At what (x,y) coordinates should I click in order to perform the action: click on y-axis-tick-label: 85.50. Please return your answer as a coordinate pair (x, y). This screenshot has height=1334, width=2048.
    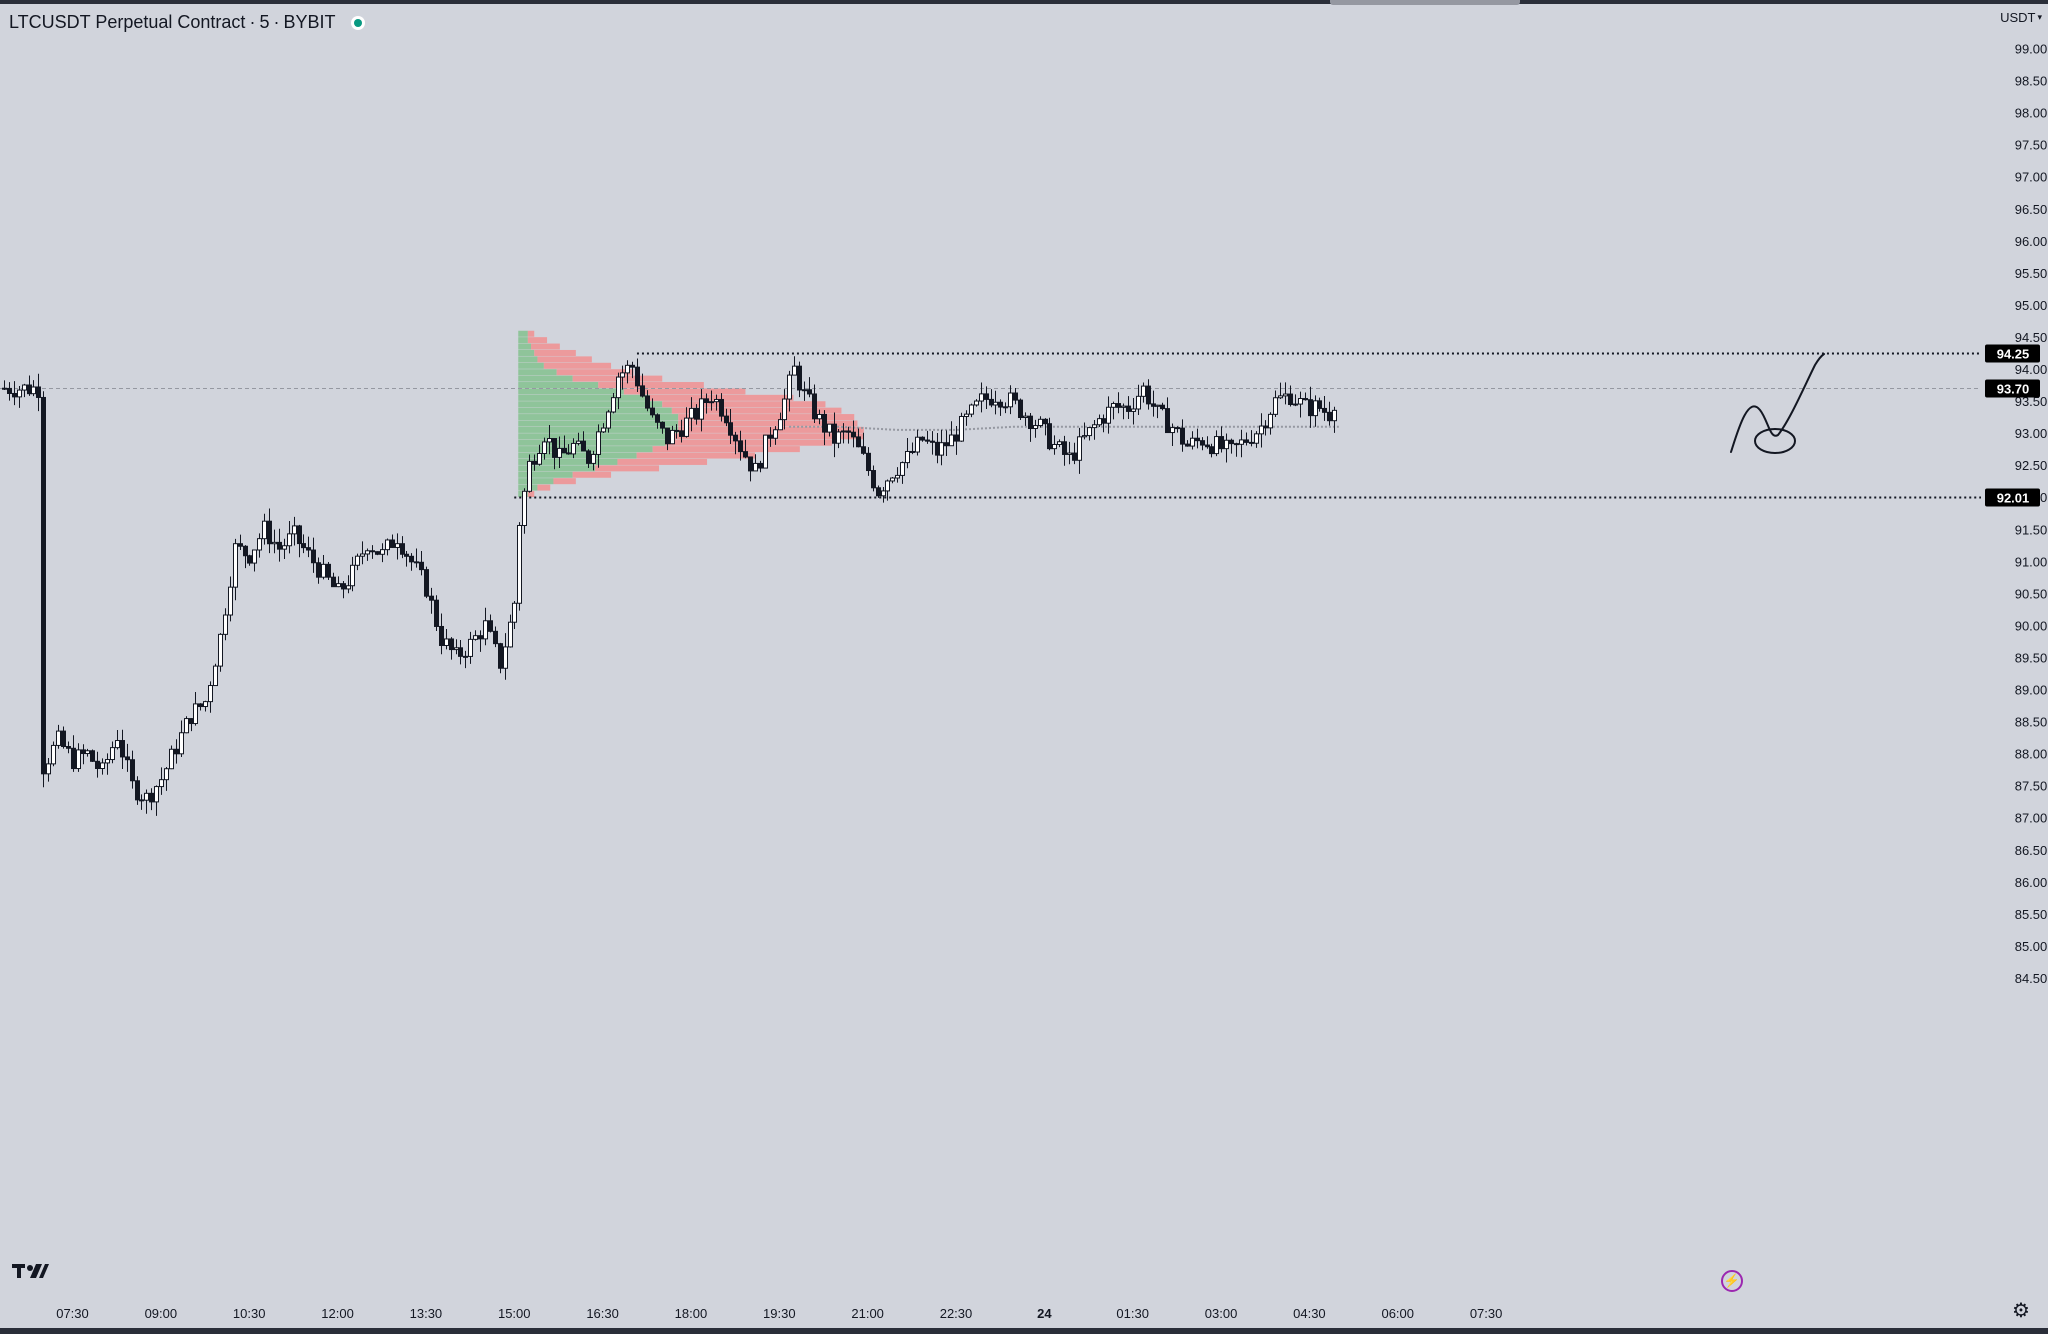
    Looking at the image, I should click on (2031, 914).